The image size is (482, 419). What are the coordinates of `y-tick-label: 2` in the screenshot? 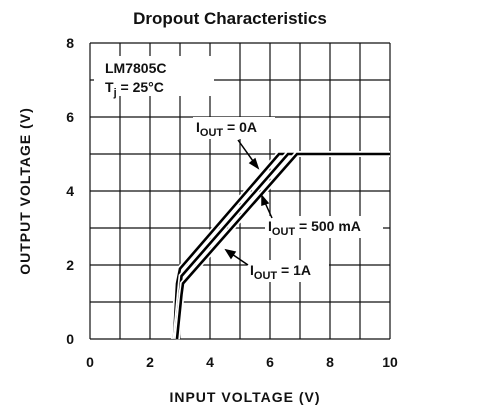 It's located at (70, 265).